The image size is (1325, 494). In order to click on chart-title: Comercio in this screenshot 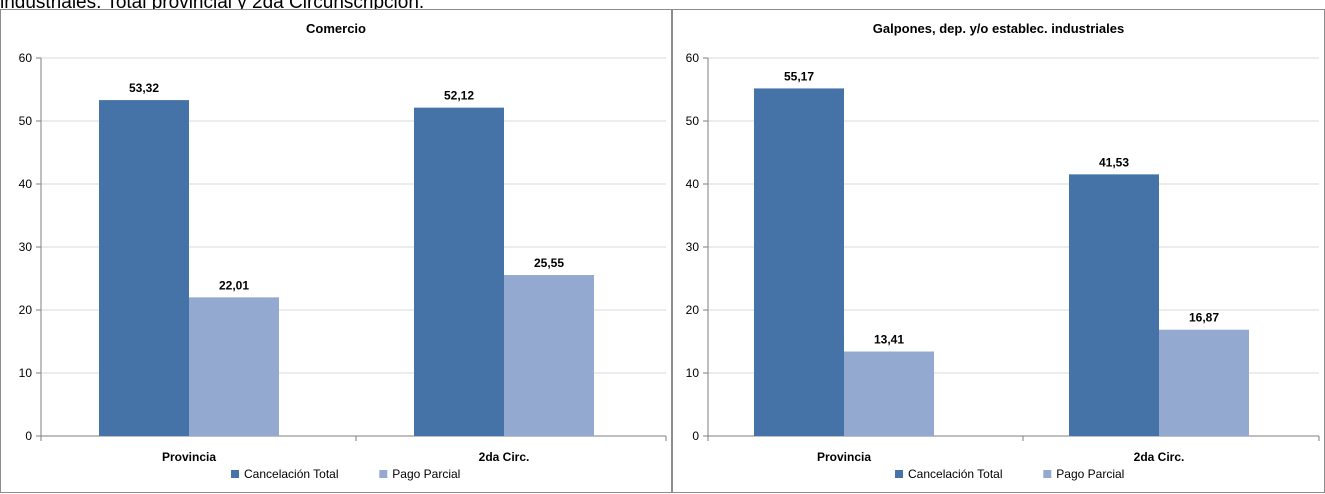, I will do `click(336, 28)`.